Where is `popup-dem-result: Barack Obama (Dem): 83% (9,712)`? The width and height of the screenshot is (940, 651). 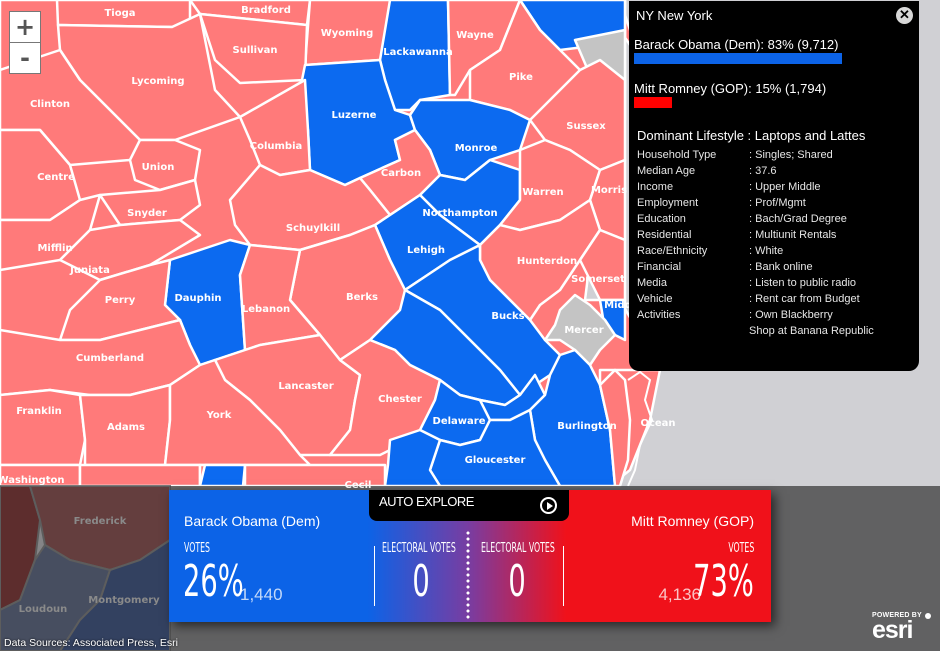
popup-dem-result: Barack Obama (Dem): 83% (9,712) is located at coordinates (736, 44).